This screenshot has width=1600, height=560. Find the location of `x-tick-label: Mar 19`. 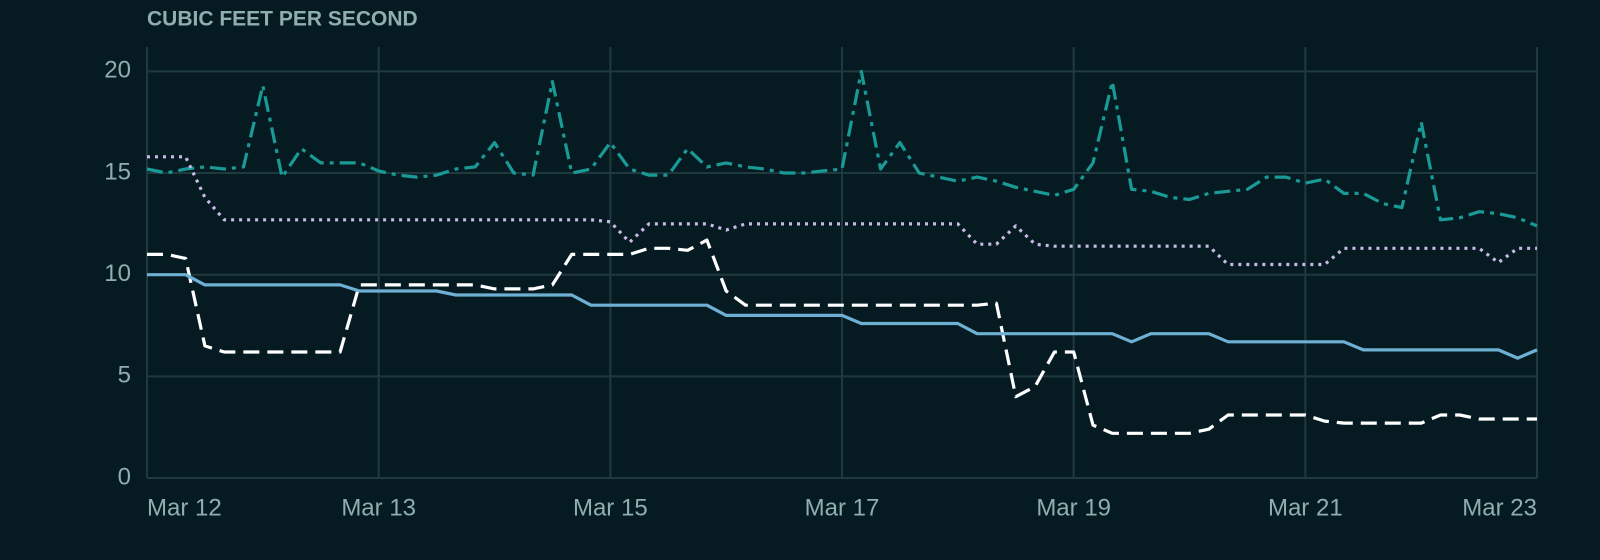

x-tick-label: Mar 19 is located at coordinates (1073, 507).